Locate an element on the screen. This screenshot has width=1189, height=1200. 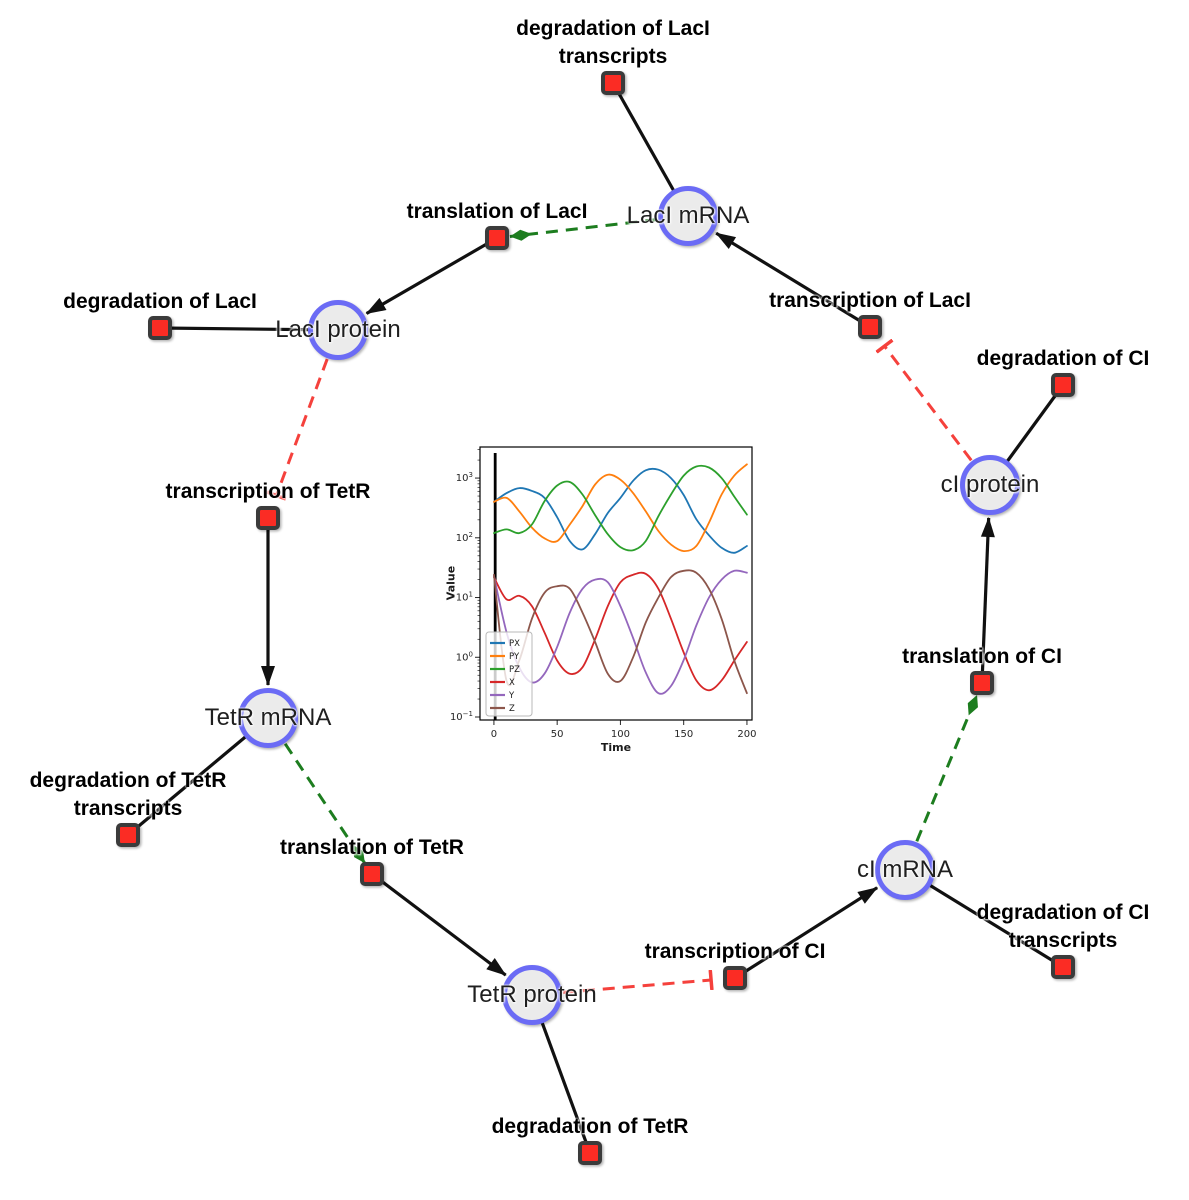
reaction-node-deg-tetr is located at coordinates (590, 1153).